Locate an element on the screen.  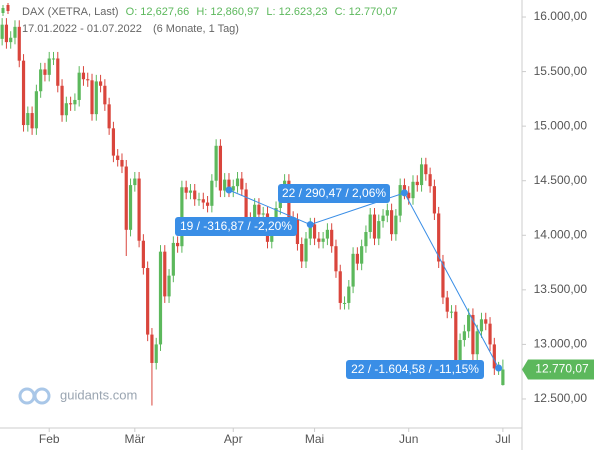
watermark: guidants.com is located at coordinates (98, 394).